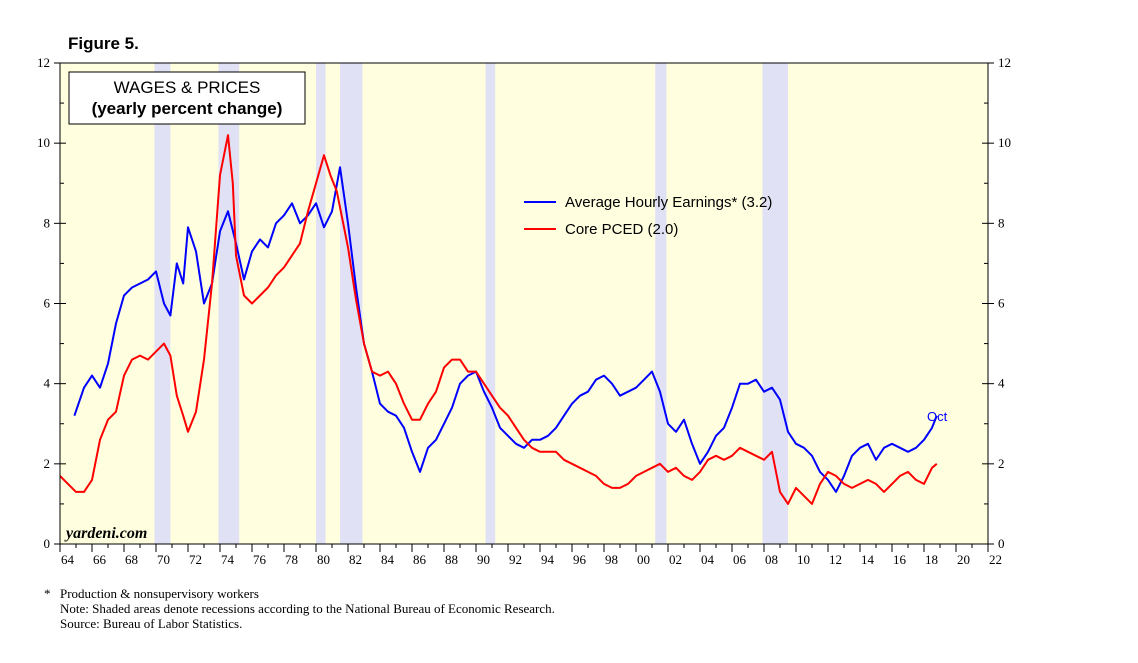 The width and height of the screenshot is (1138, 663). I want to click on x-tick-label: 68, so click(131, 559).